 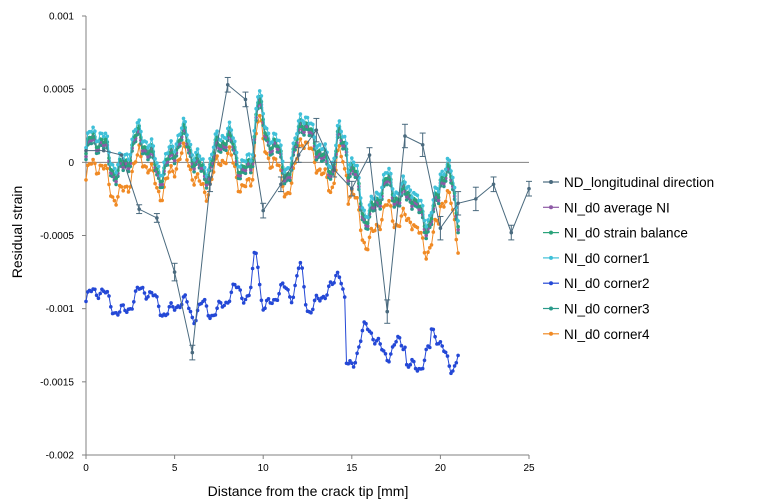 I want to click on y-tick-label: 0.001, so click(x=61, y=17).